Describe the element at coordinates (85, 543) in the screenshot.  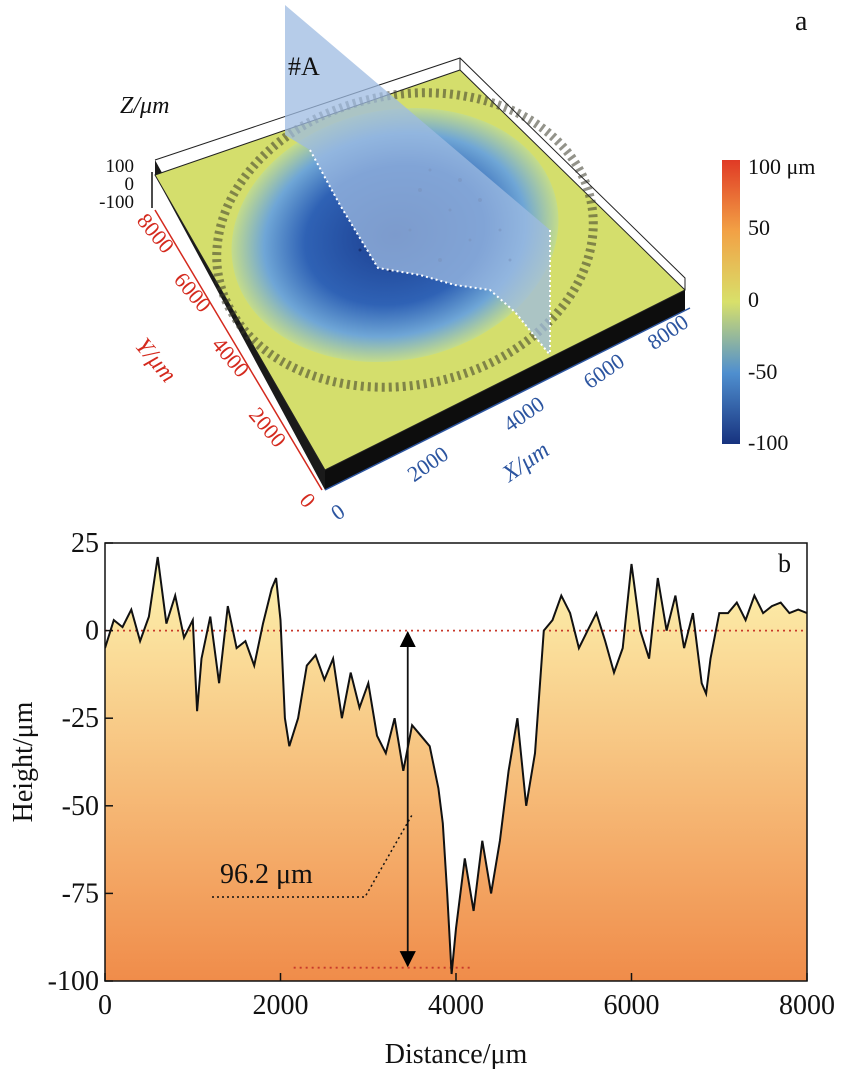
I see `y-tick-label: 25` at that location.